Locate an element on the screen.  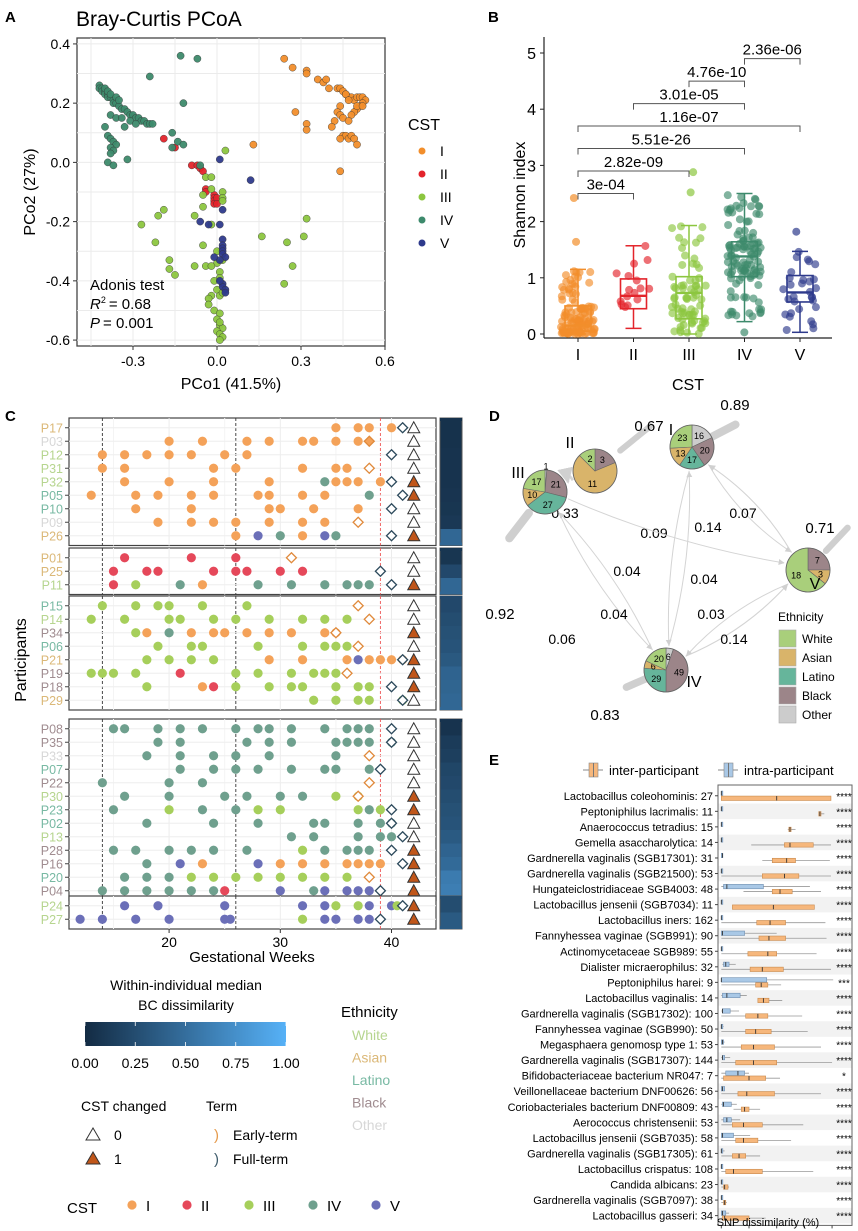
participant-label: P12 is located at coordinates (52, 455).